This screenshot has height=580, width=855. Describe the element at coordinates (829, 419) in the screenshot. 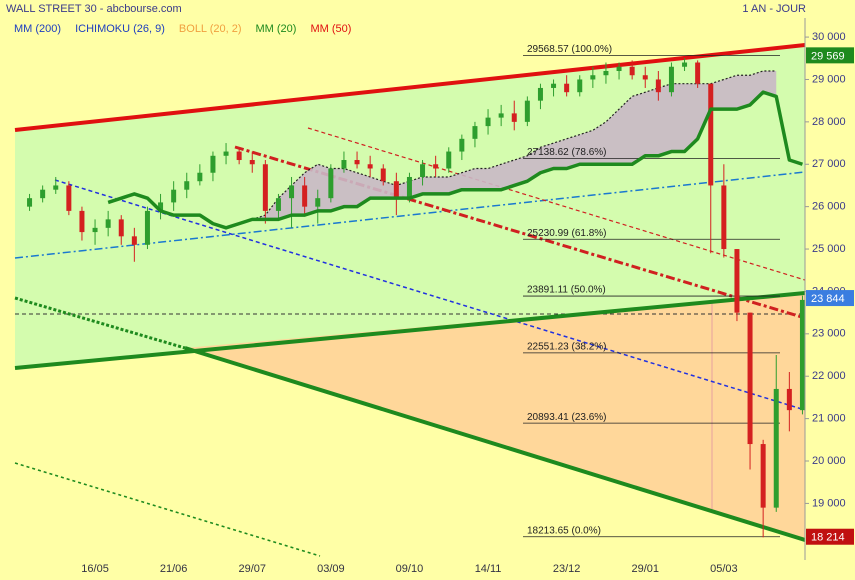

I see `y-tick-label: 21 000` at that location.